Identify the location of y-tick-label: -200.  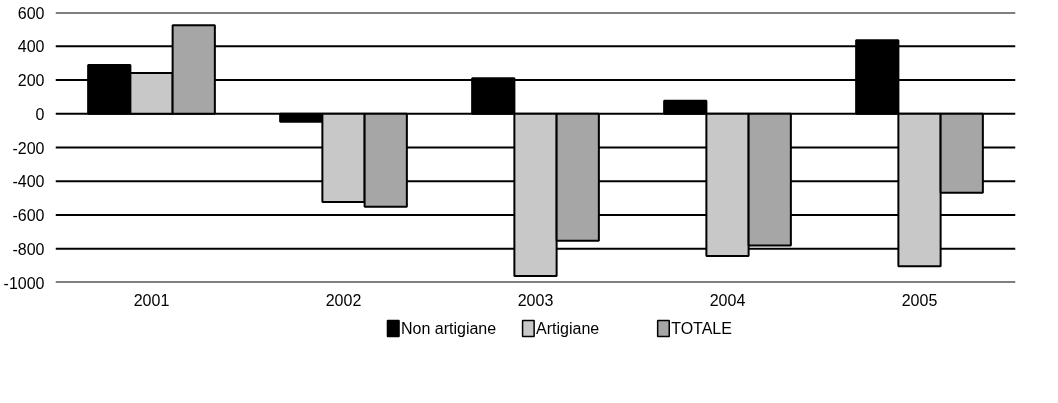
(28, 148).